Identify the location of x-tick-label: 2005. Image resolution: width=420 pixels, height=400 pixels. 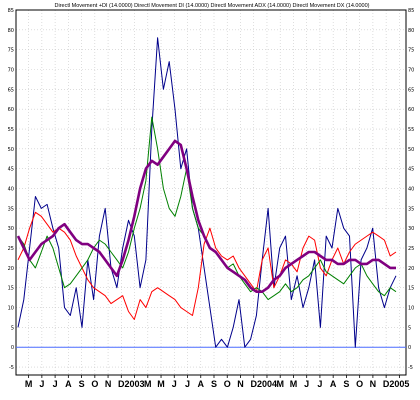
(399, 384).